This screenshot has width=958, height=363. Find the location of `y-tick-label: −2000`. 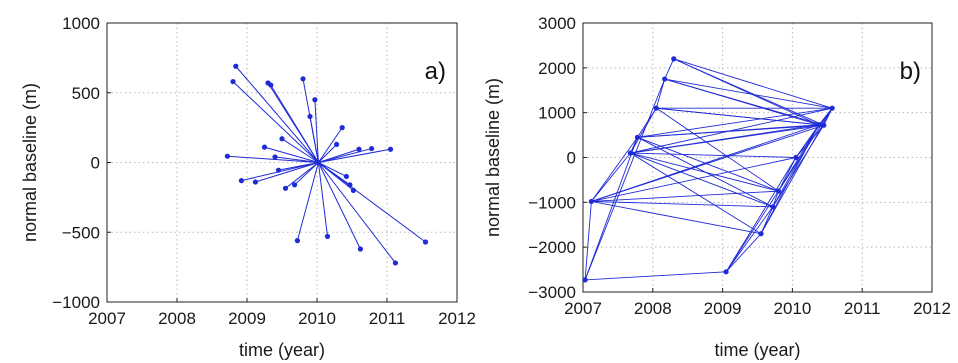

y-tick-label: −2000 is located at coordinates (552, 247).